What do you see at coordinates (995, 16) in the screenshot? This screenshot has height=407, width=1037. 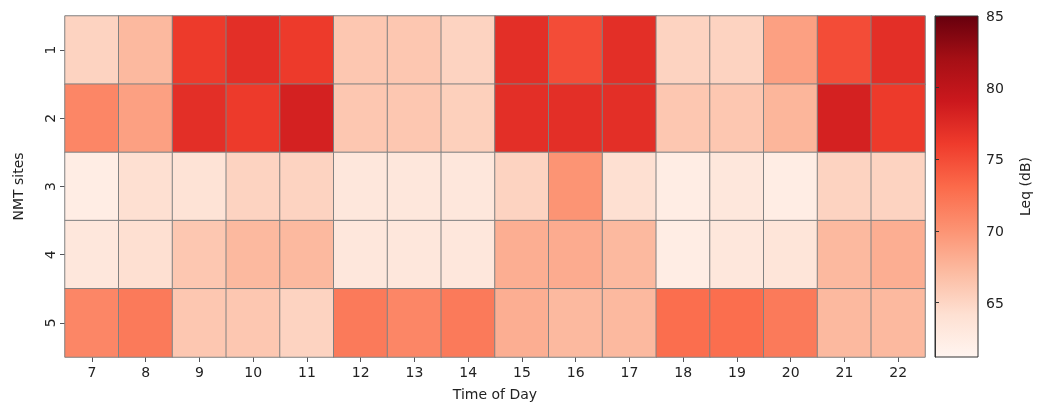 I see `color-bar-label: 85` at bounding box center [995, 16].